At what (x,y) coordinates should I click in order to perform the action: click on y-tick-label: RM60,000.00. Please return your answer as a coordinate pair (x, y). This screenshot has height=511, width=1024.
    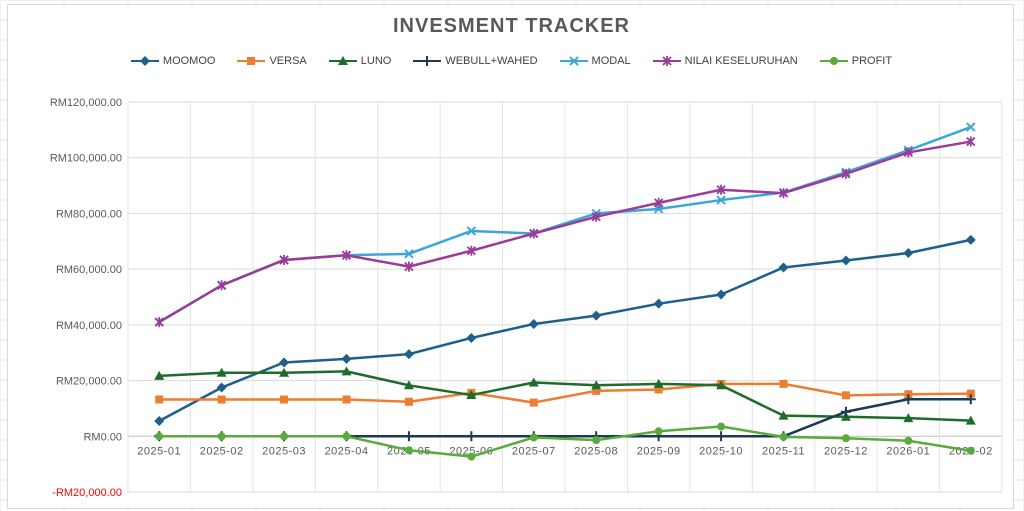
    Looking at the image, I should click on (89, 270).